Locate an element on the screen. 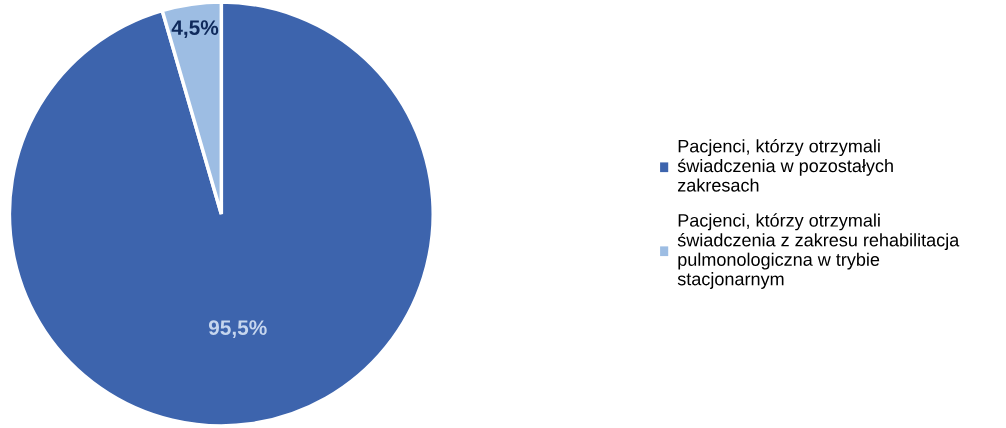 This screenshot has width=1006, height=428. legend-label: Pacjenci, którzy otrzymali świadczenia z zakresu rehabilitacja pulmonologiczna w trybie stacjonarnym is located at coordinates (818, 251).